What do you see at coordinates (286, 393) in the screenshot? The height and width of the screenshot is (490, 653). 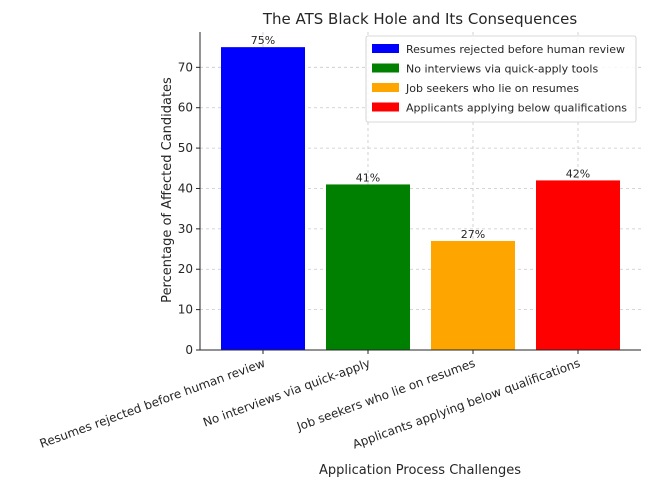 I see `x-tick-label-1: No interviews via quick-apply` at bounding box center [286, 393].